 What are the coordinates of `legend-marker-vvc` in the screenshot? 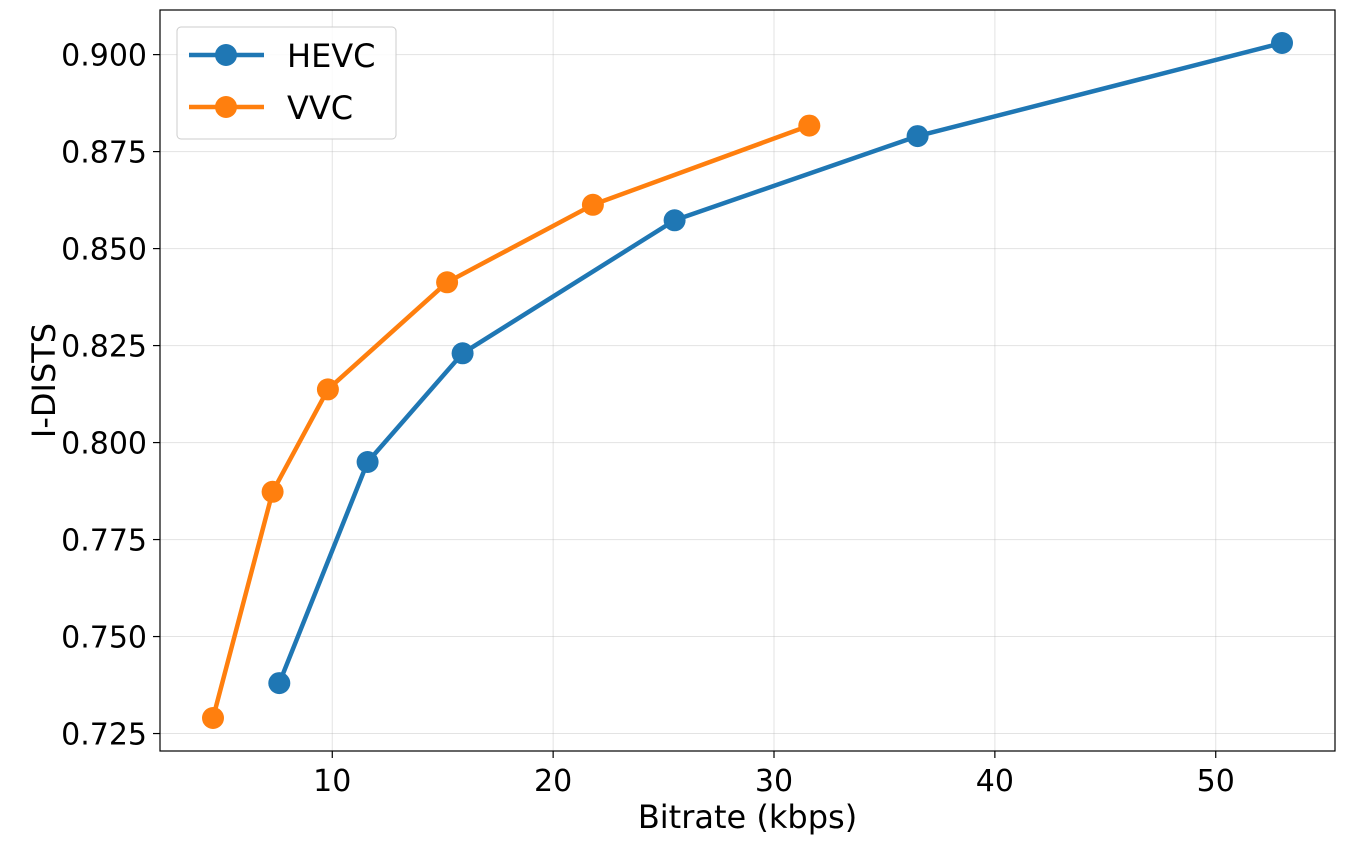 It's located at (226, 107).